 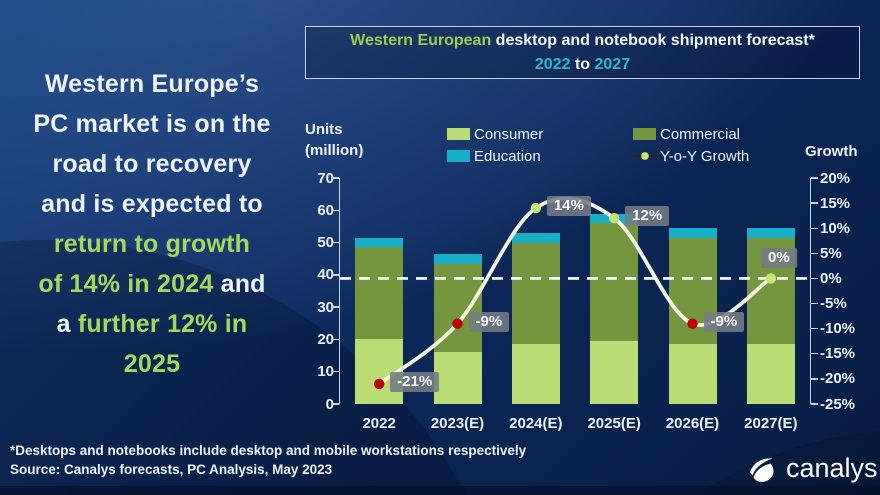 I want to click on left-axis-tick-label: 70, so click(x=325, y=178).